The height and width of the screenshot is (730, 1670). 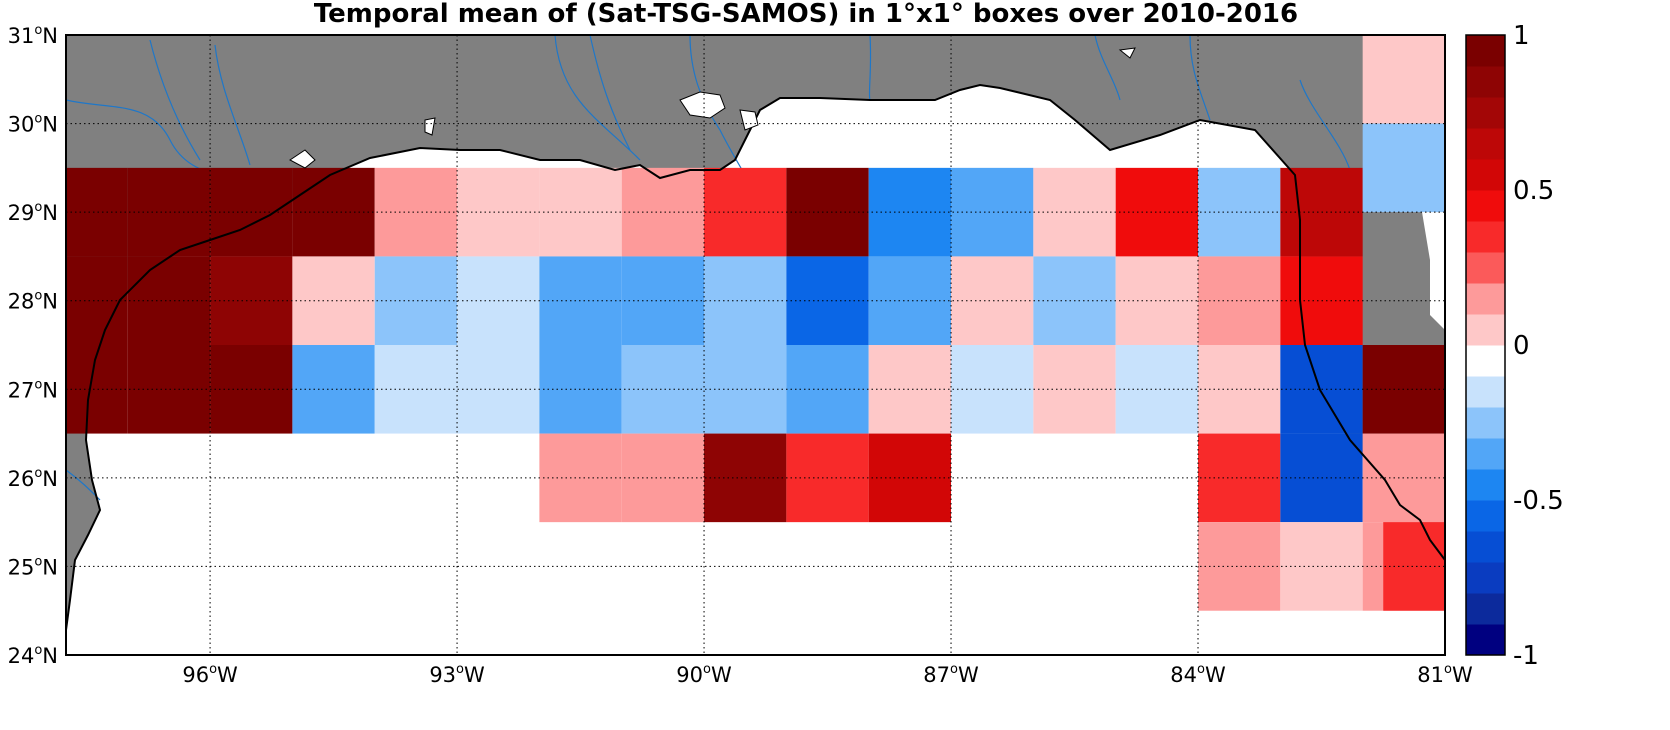 What do you see at coordinates (704, 674) in the screenshot?
I see `x-tick-label: 90oW` at bounding box center [704, 674].